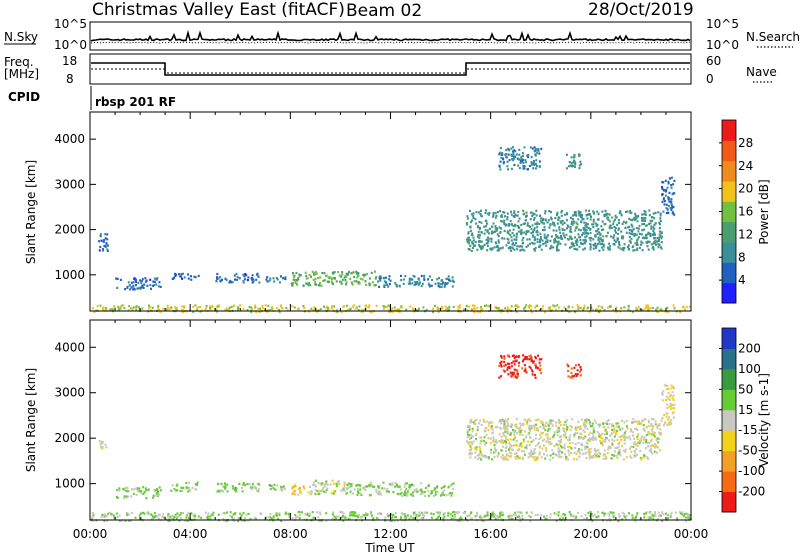 This screenshot has height=554, width=800. I want to click on colorbar-tick-label: 100, so click(749, 369).